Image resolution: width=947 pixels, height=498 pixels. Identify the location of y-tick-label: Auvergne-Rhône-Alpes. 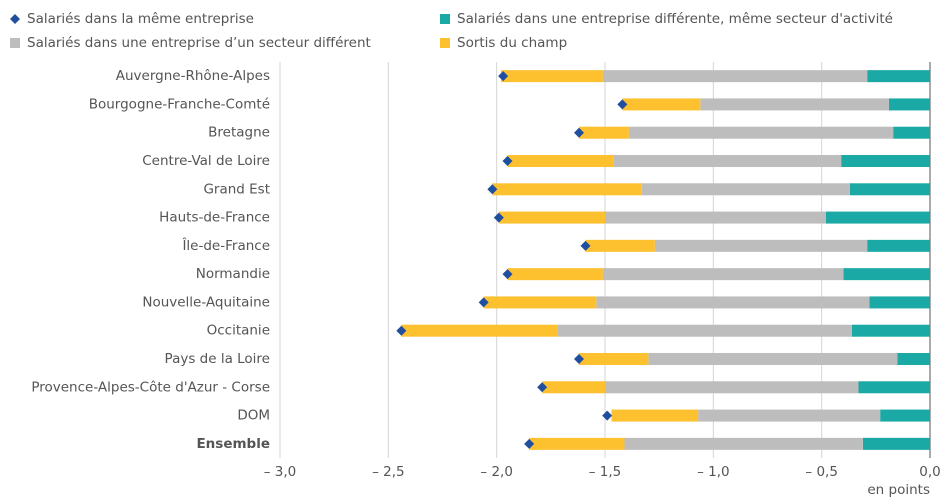
(193, 76).